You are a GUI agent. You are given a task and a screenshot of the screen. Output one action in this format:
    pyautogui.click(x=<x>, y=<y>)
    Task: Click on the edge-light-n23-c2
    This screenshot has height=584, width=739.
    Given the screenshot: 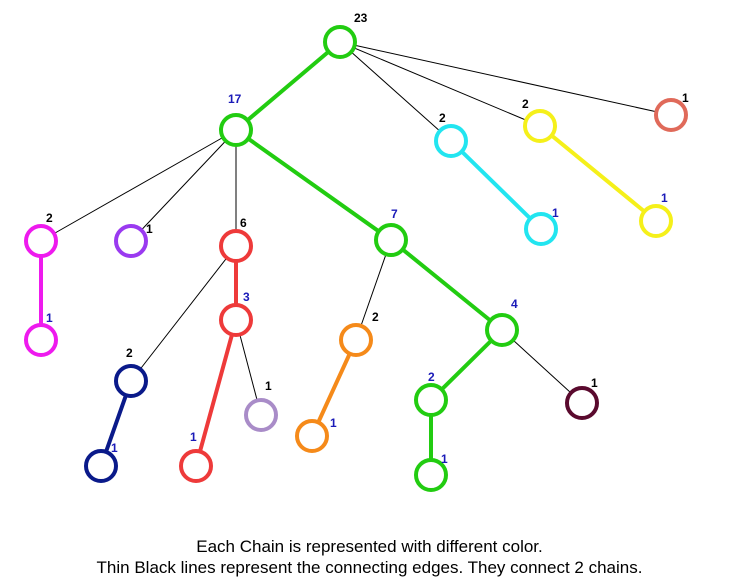 What is the action you would take?
    pyautogui.click(x=395, y=91)
    